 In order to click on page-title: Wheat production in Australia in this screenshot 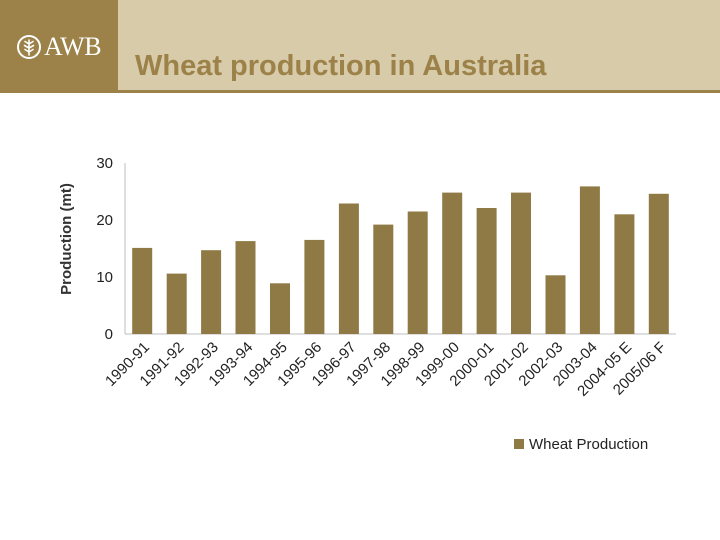, I will do `click(341, 66)`.